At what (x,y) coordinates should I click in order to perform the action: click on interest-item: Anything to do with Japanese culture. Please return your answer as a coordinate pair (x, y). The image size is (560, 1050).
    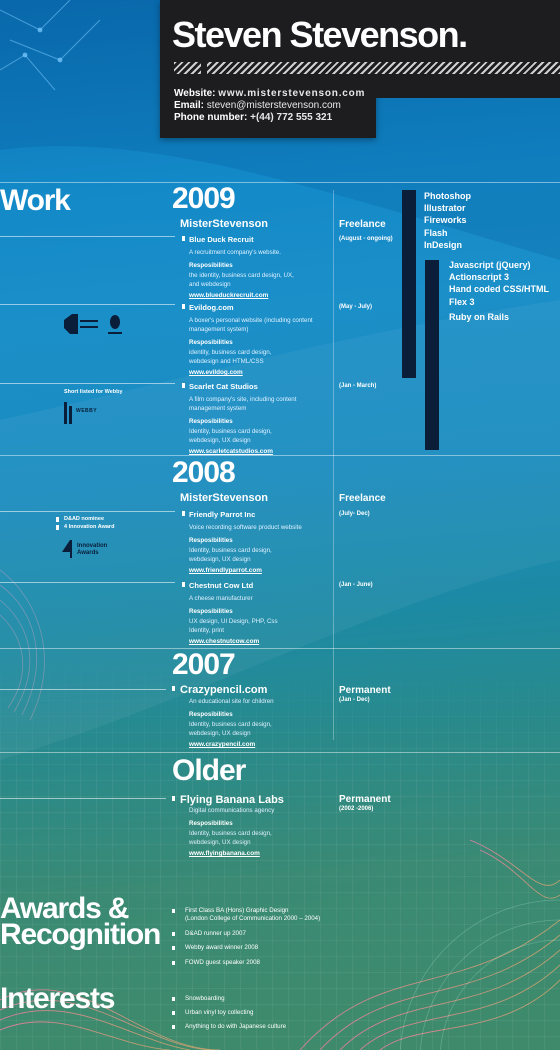
    Looking at the image, I should click on (236, 1026).